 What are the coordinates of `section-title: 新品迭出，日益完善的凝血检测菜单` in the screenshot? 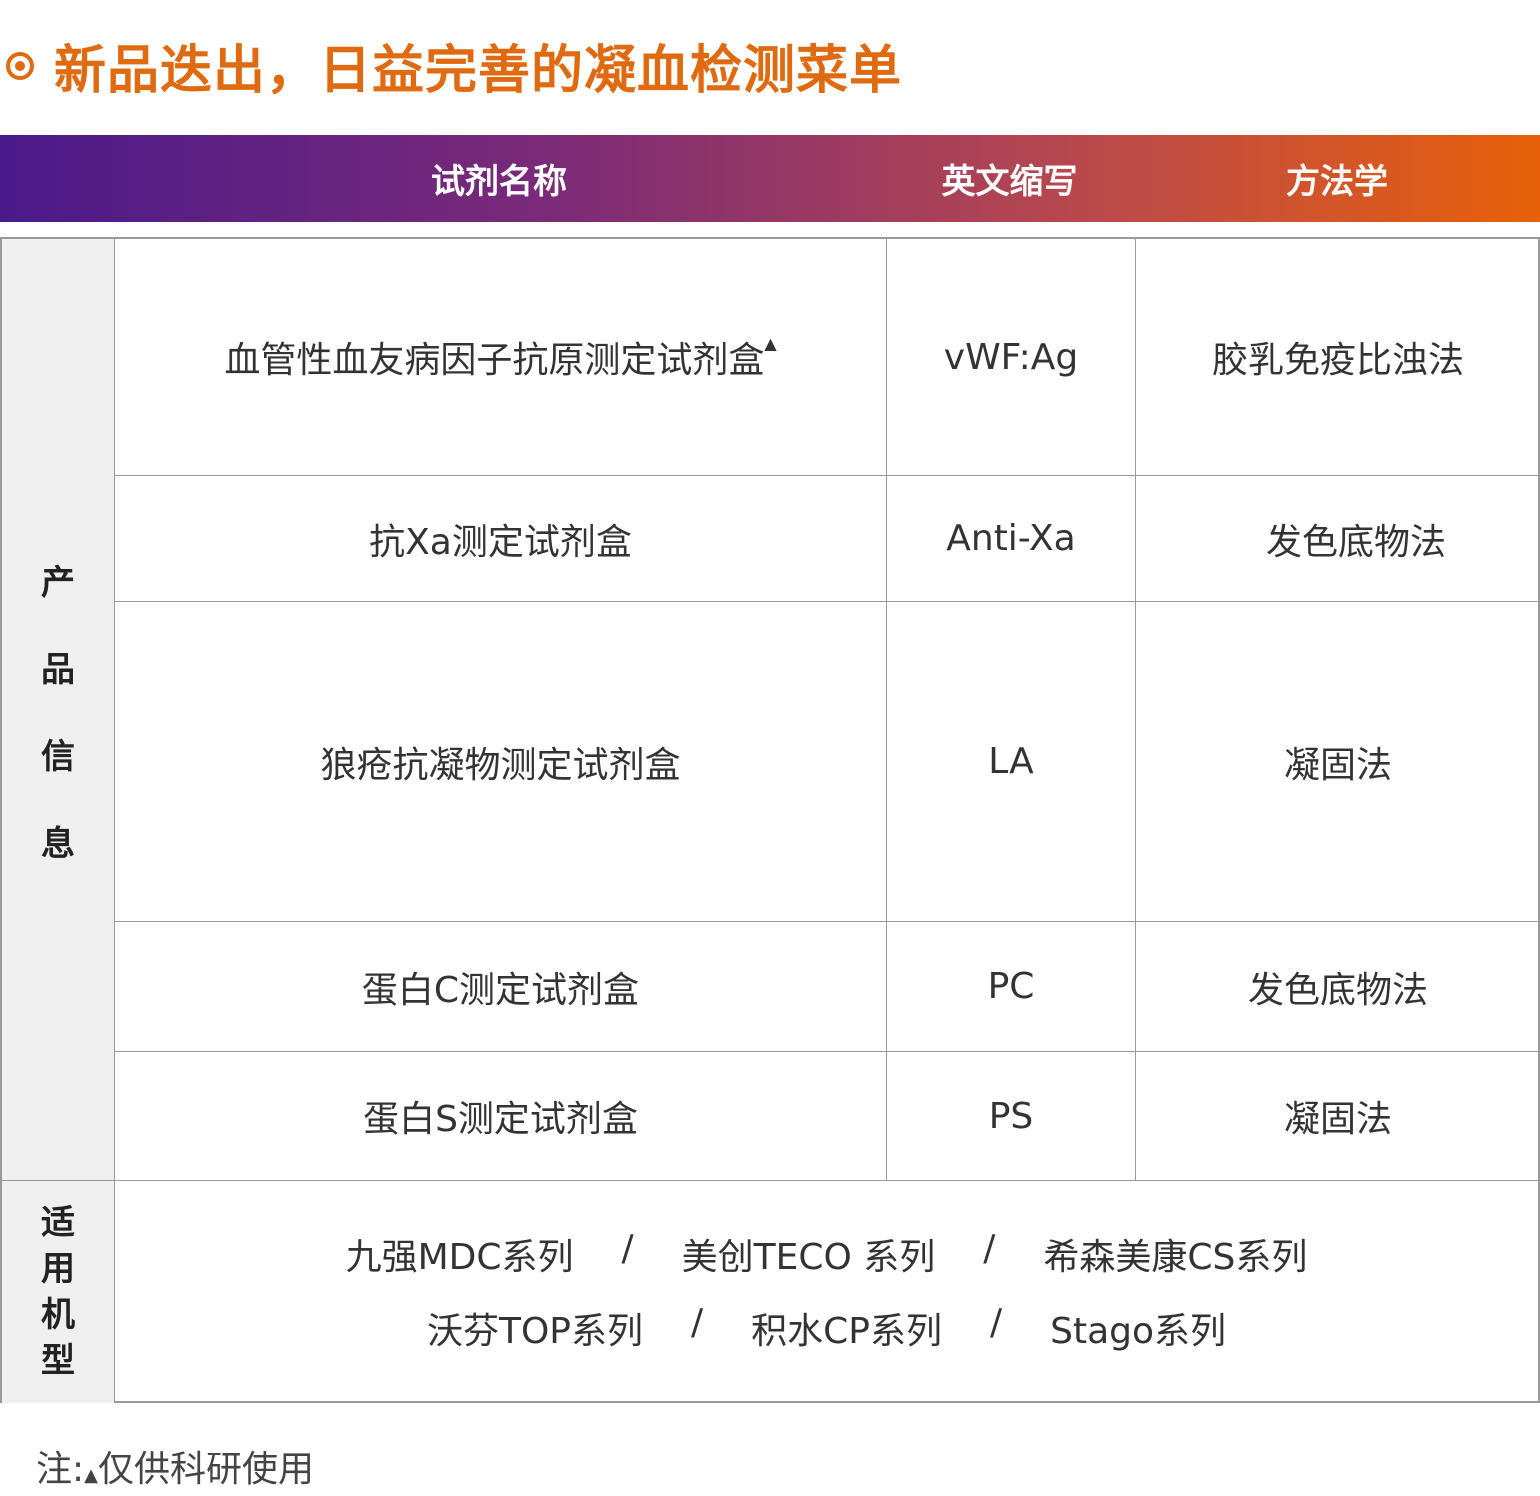 It's located at (454, 65).